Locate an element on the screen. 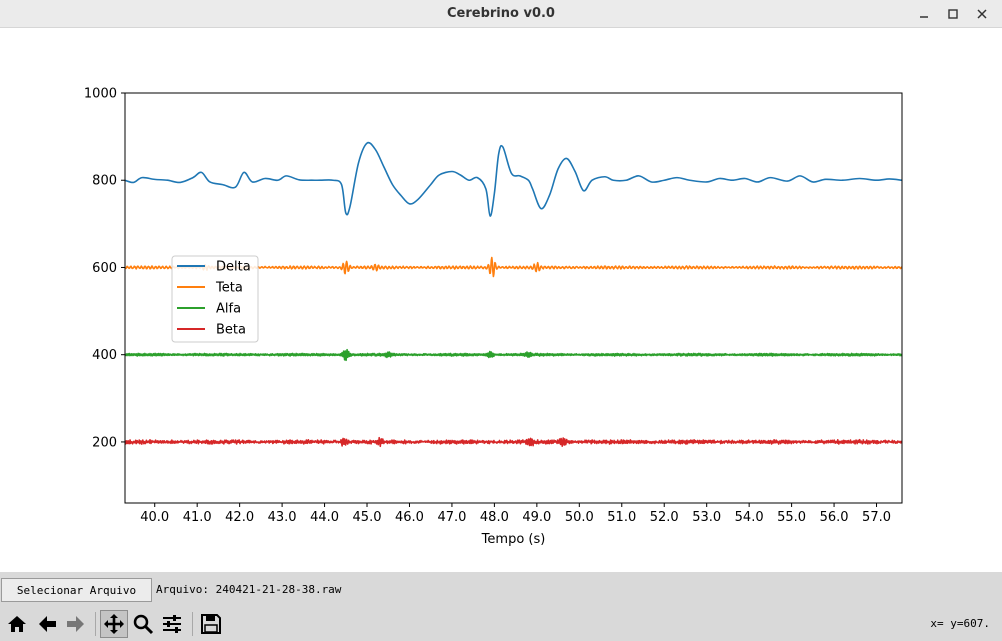  back-icon is located at coordinates (47, 624).